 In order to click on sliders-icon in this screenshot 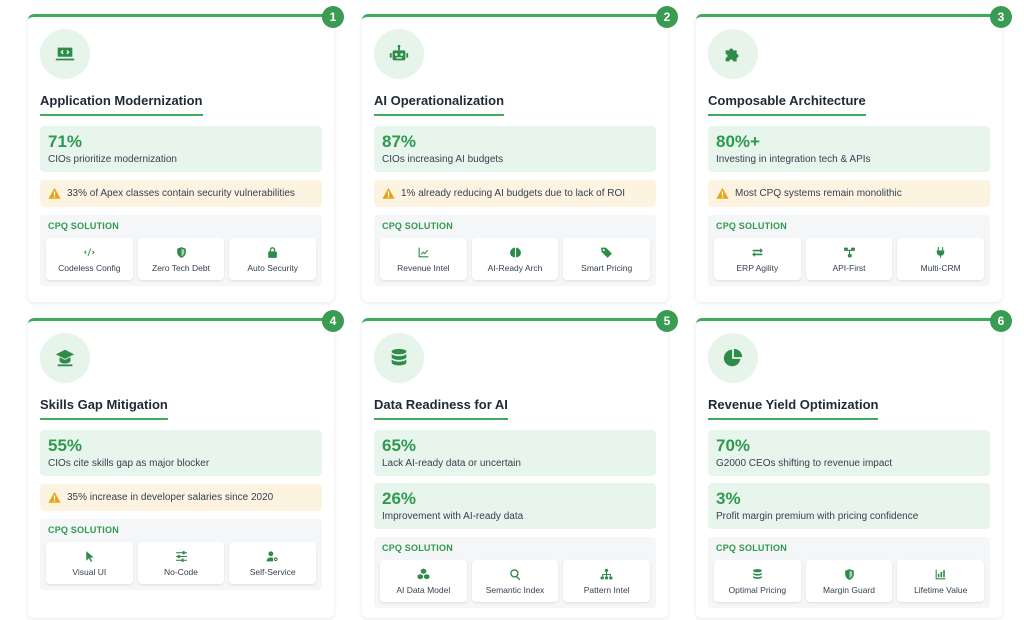, I will do `click(181, 556)`.